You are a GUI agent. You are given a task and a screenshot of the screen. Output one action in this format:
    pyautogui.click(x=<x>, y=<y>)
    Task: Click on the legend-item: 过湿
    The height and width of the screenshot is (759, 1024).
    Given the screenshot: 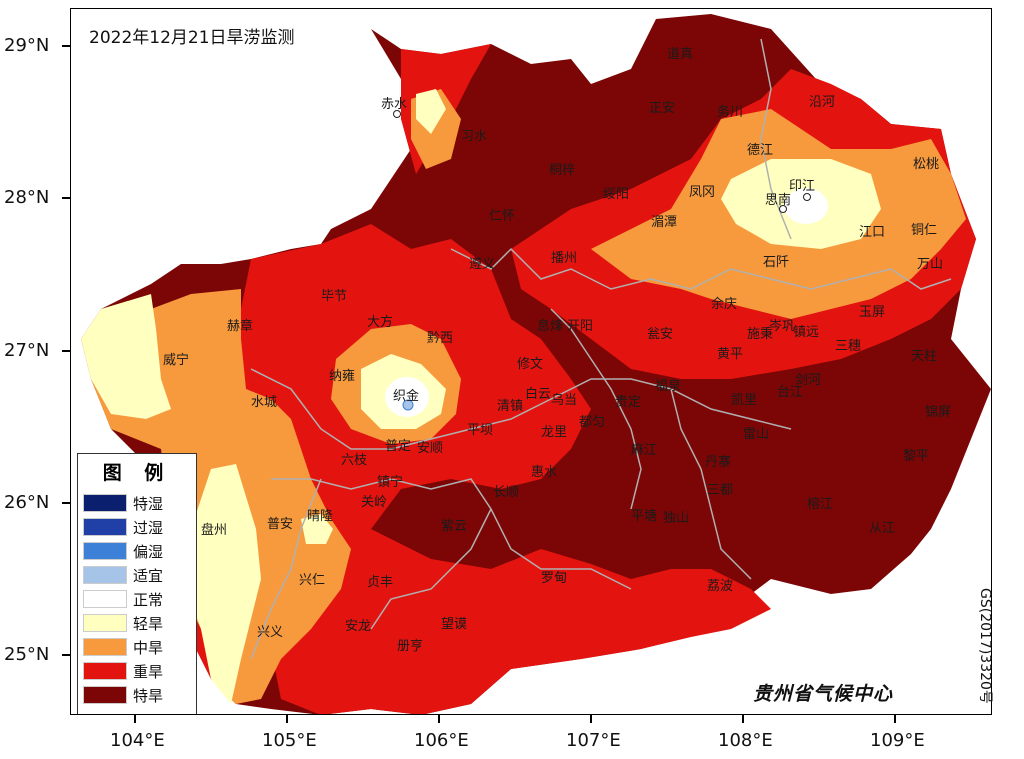 What is the action you would take?
    pyautogui.click(x=139, y=526)
    